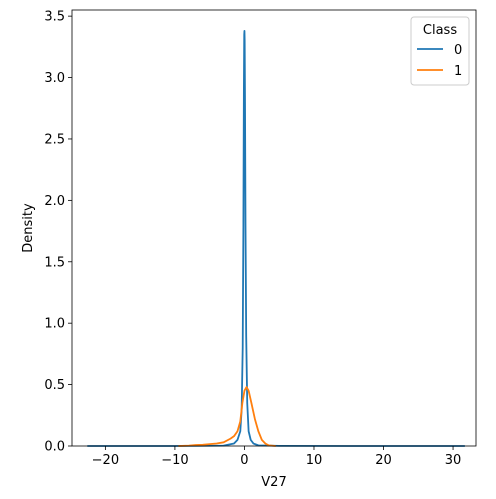  I want to click on legend-box, so click(440, 51).